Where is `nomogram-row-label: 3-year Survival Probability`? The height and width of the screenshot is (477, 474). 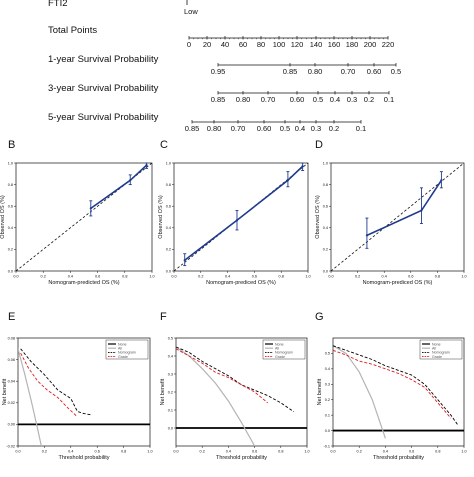 nomogram-row-label: 3-year Survival Probability is located at coordinates (103, 88).